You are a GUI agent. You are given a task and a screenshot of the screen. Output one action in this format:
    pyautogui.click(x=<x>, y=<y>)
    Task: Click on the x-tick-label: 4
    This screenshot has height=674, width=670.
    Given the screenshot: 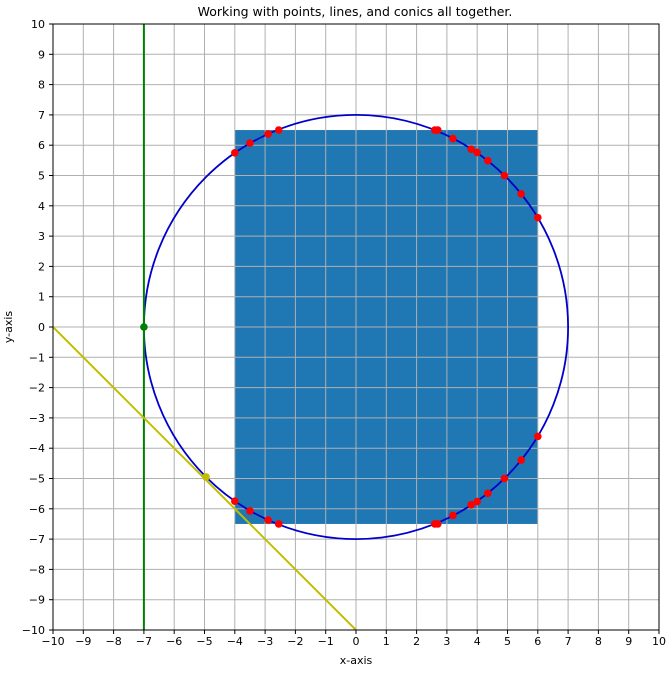 What is the action you would take?
    pyautogui.click(x=477, y=641)
    